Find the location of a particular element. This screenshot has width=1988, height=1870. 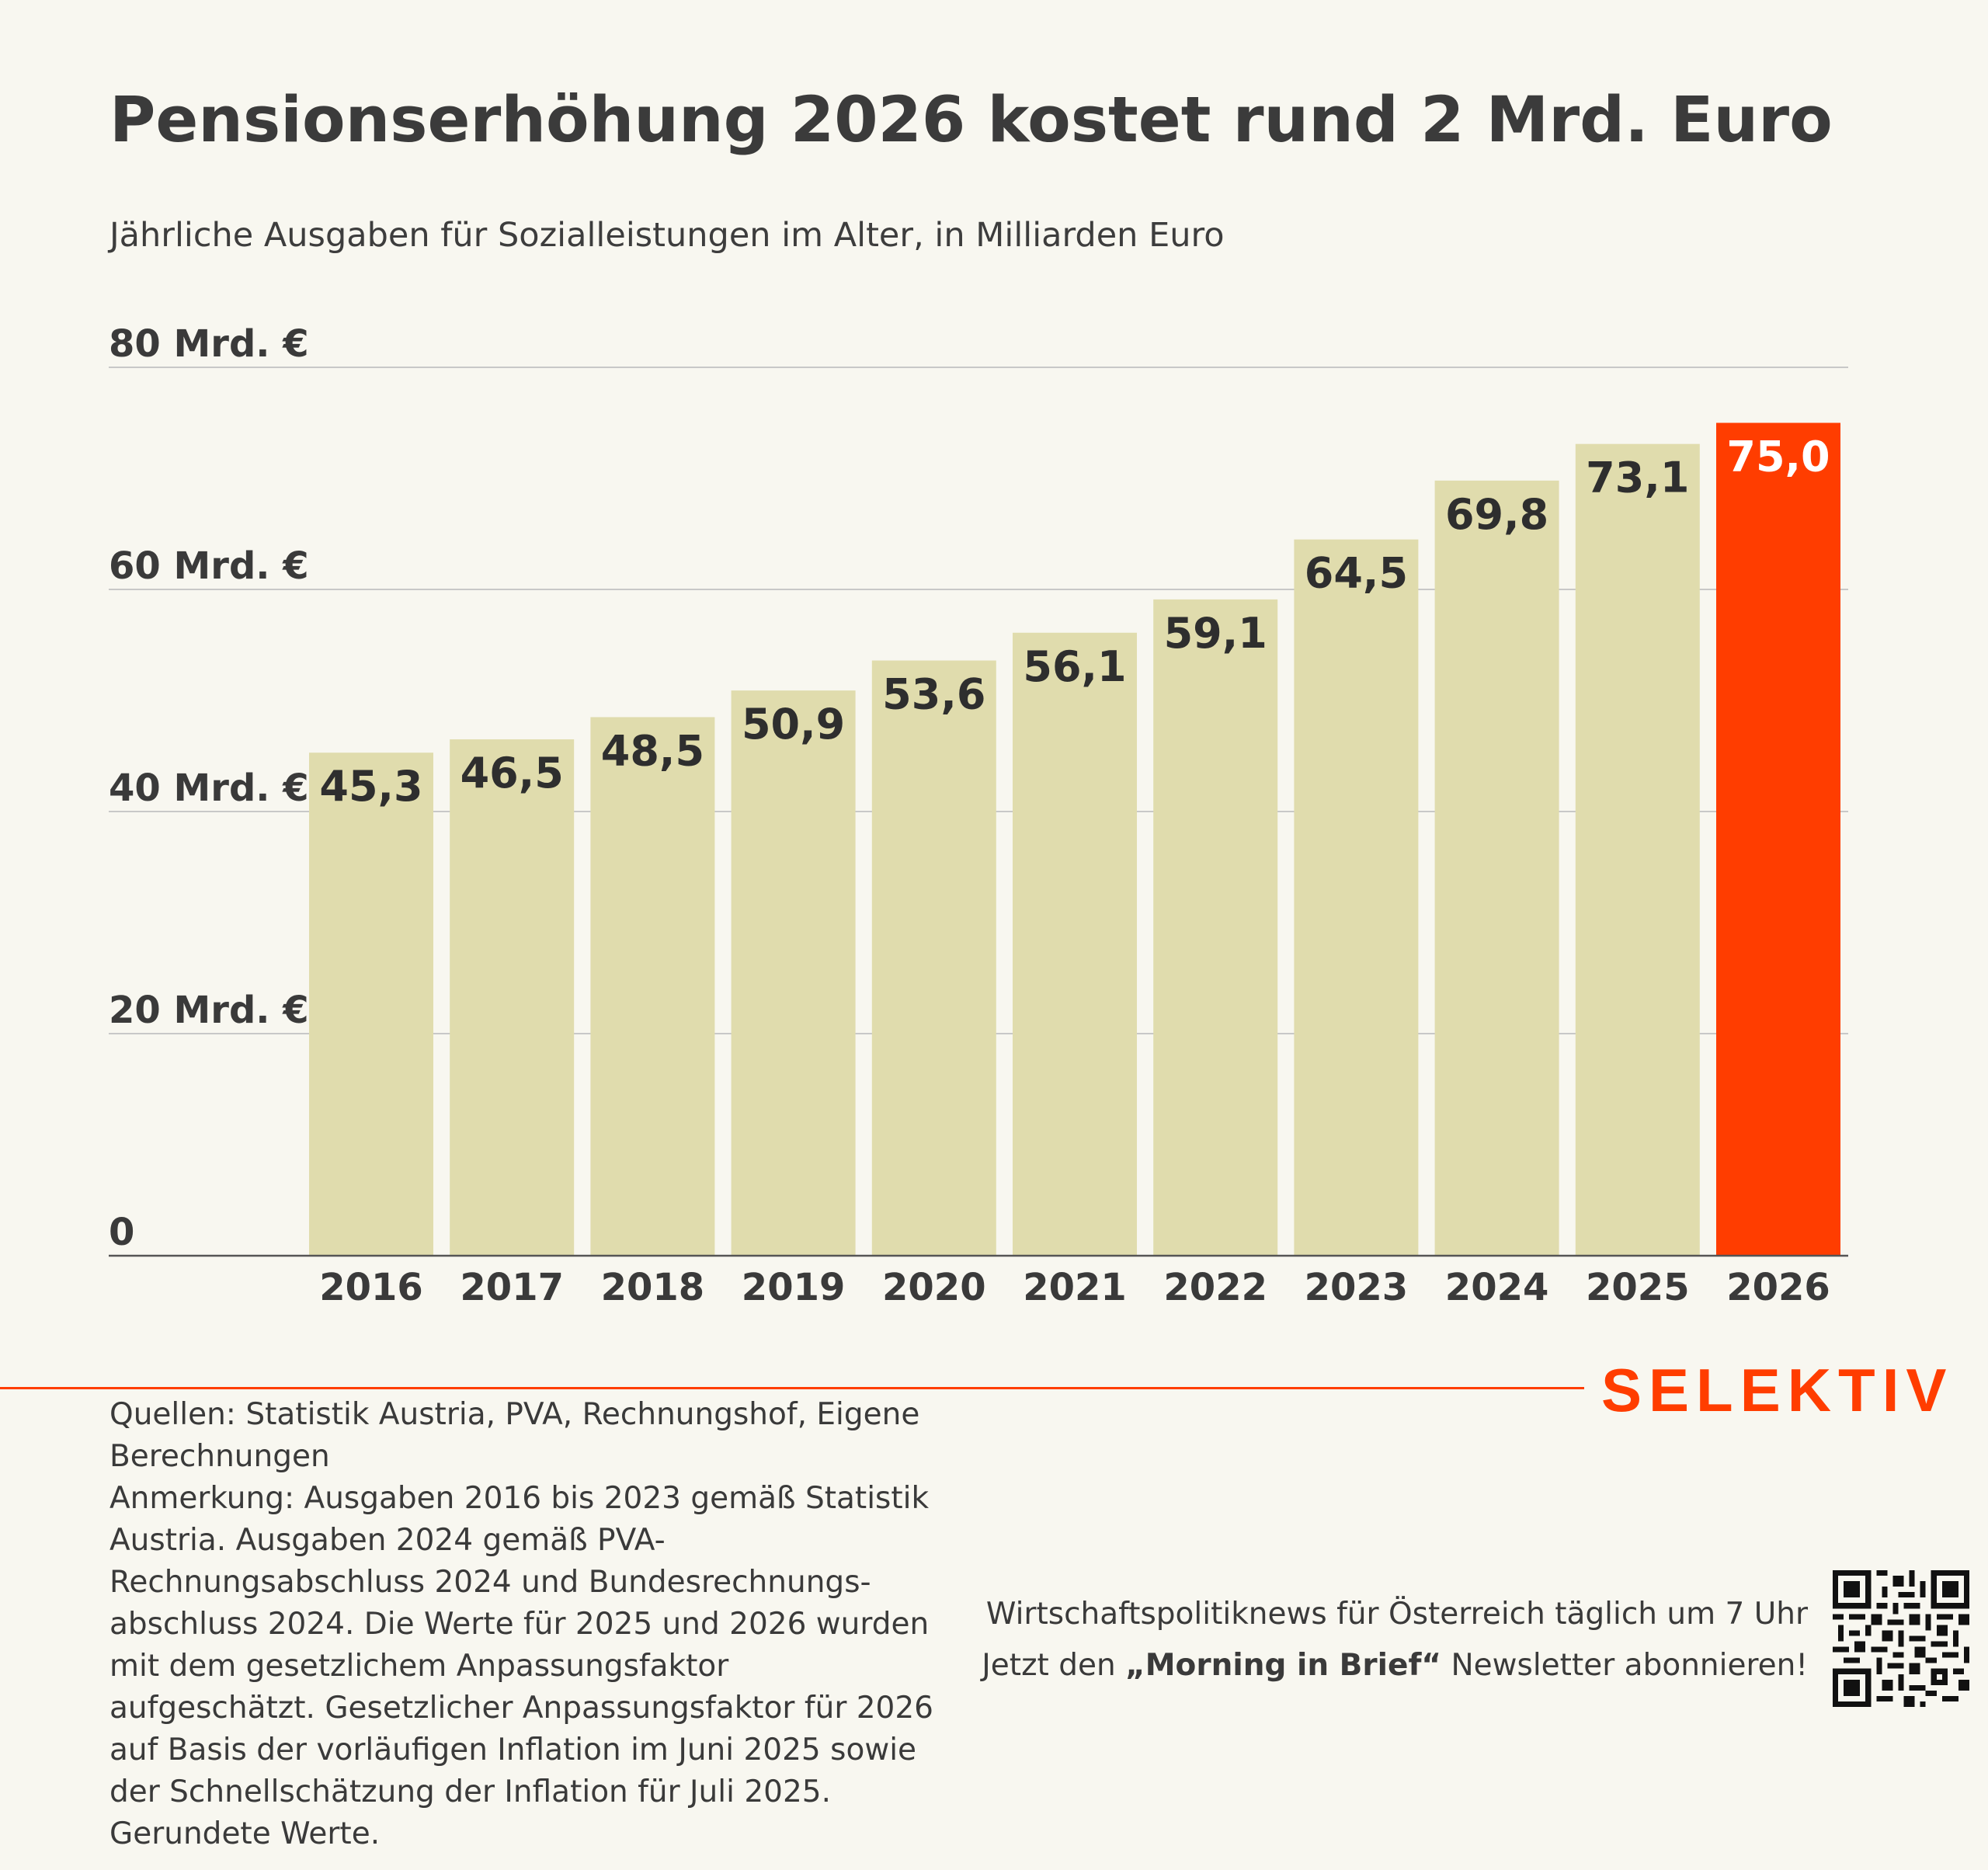

x-tick-label: 2023 is located at coordinates (1357, 1287).